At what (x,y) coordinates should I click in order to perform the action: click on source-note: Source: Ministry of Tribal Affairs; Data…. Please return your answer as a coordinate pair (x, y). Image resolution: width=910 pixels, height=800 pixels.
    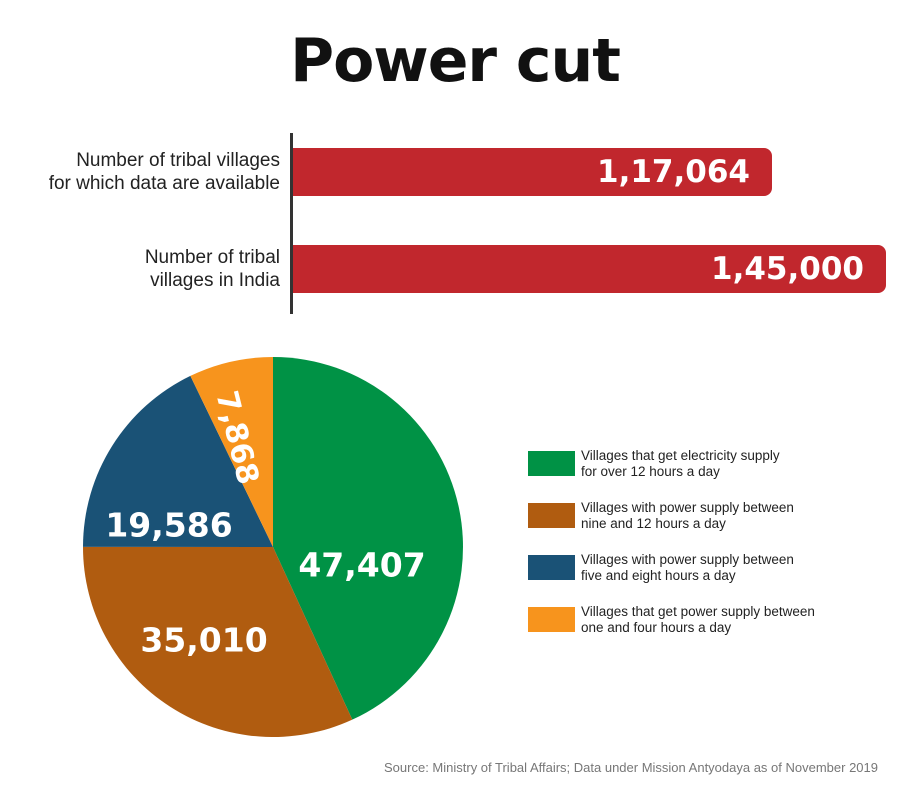
    Looking at the image, I should click on (631, 767).